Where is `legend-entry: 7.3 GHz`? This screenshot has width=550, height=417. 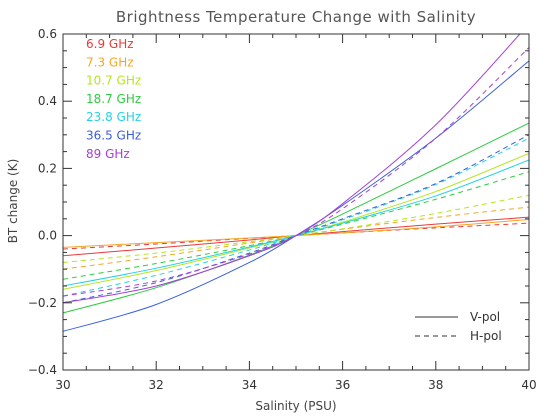 legend-entry: 7.3 GHz is located at coordinates (110, 62).